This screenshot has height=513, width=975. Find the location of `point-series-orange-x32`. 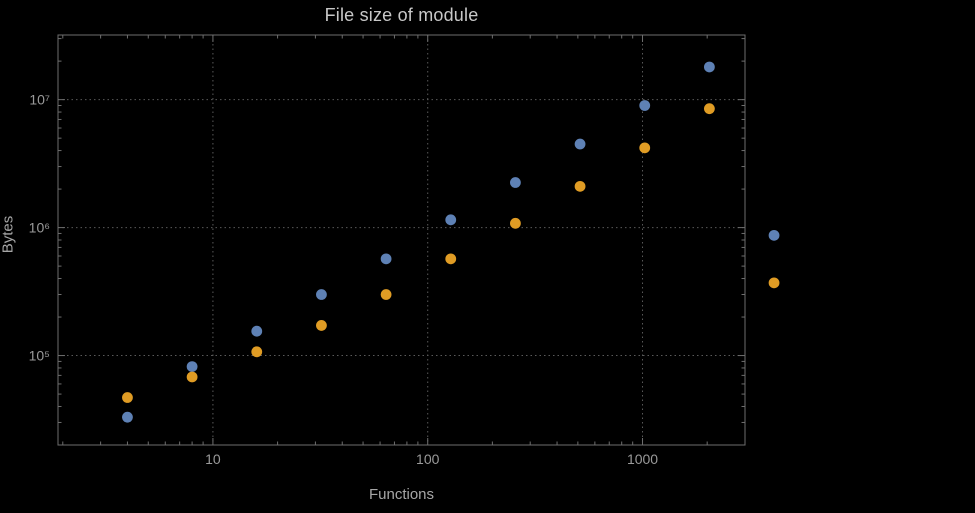

point-series-orange-x32 is located at coordinates (321, 325).